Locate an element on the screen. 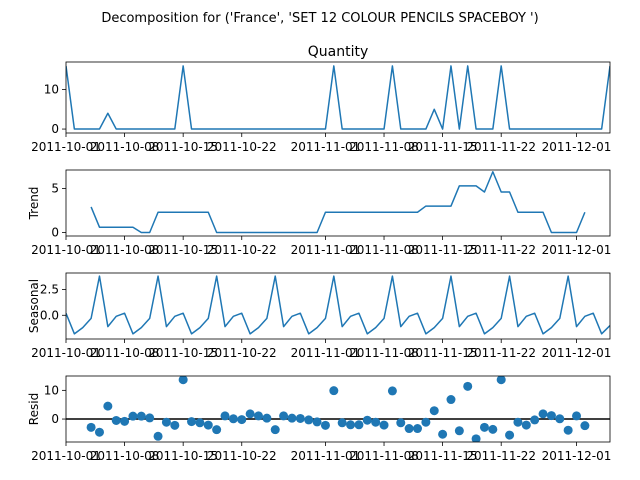  y-axis-label: Resid is located at coordinates (34, 409).